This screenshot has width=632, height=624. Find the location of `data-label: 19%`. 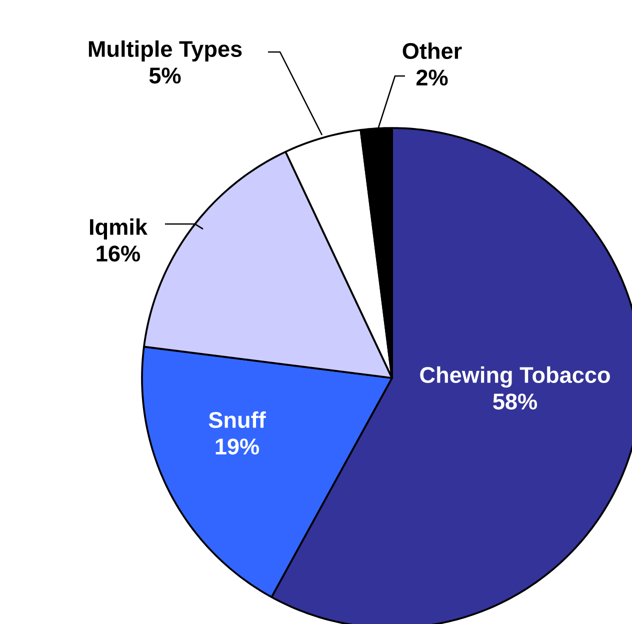

data-label: 19% is located at coordinates (237, 446).